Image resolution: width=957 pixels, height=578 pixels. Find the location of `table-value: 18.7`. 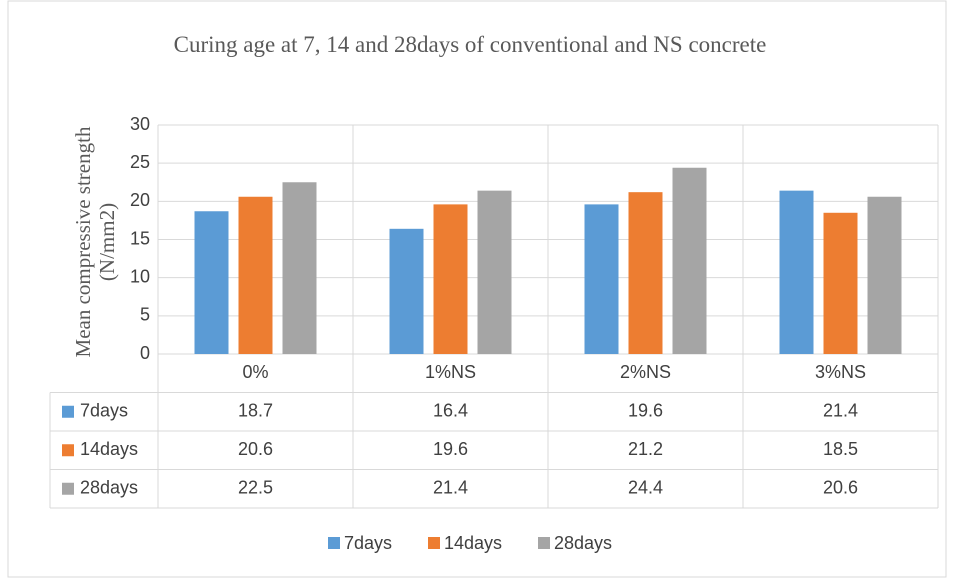

table-value: 18.7 is located at coordinates (255, 411).